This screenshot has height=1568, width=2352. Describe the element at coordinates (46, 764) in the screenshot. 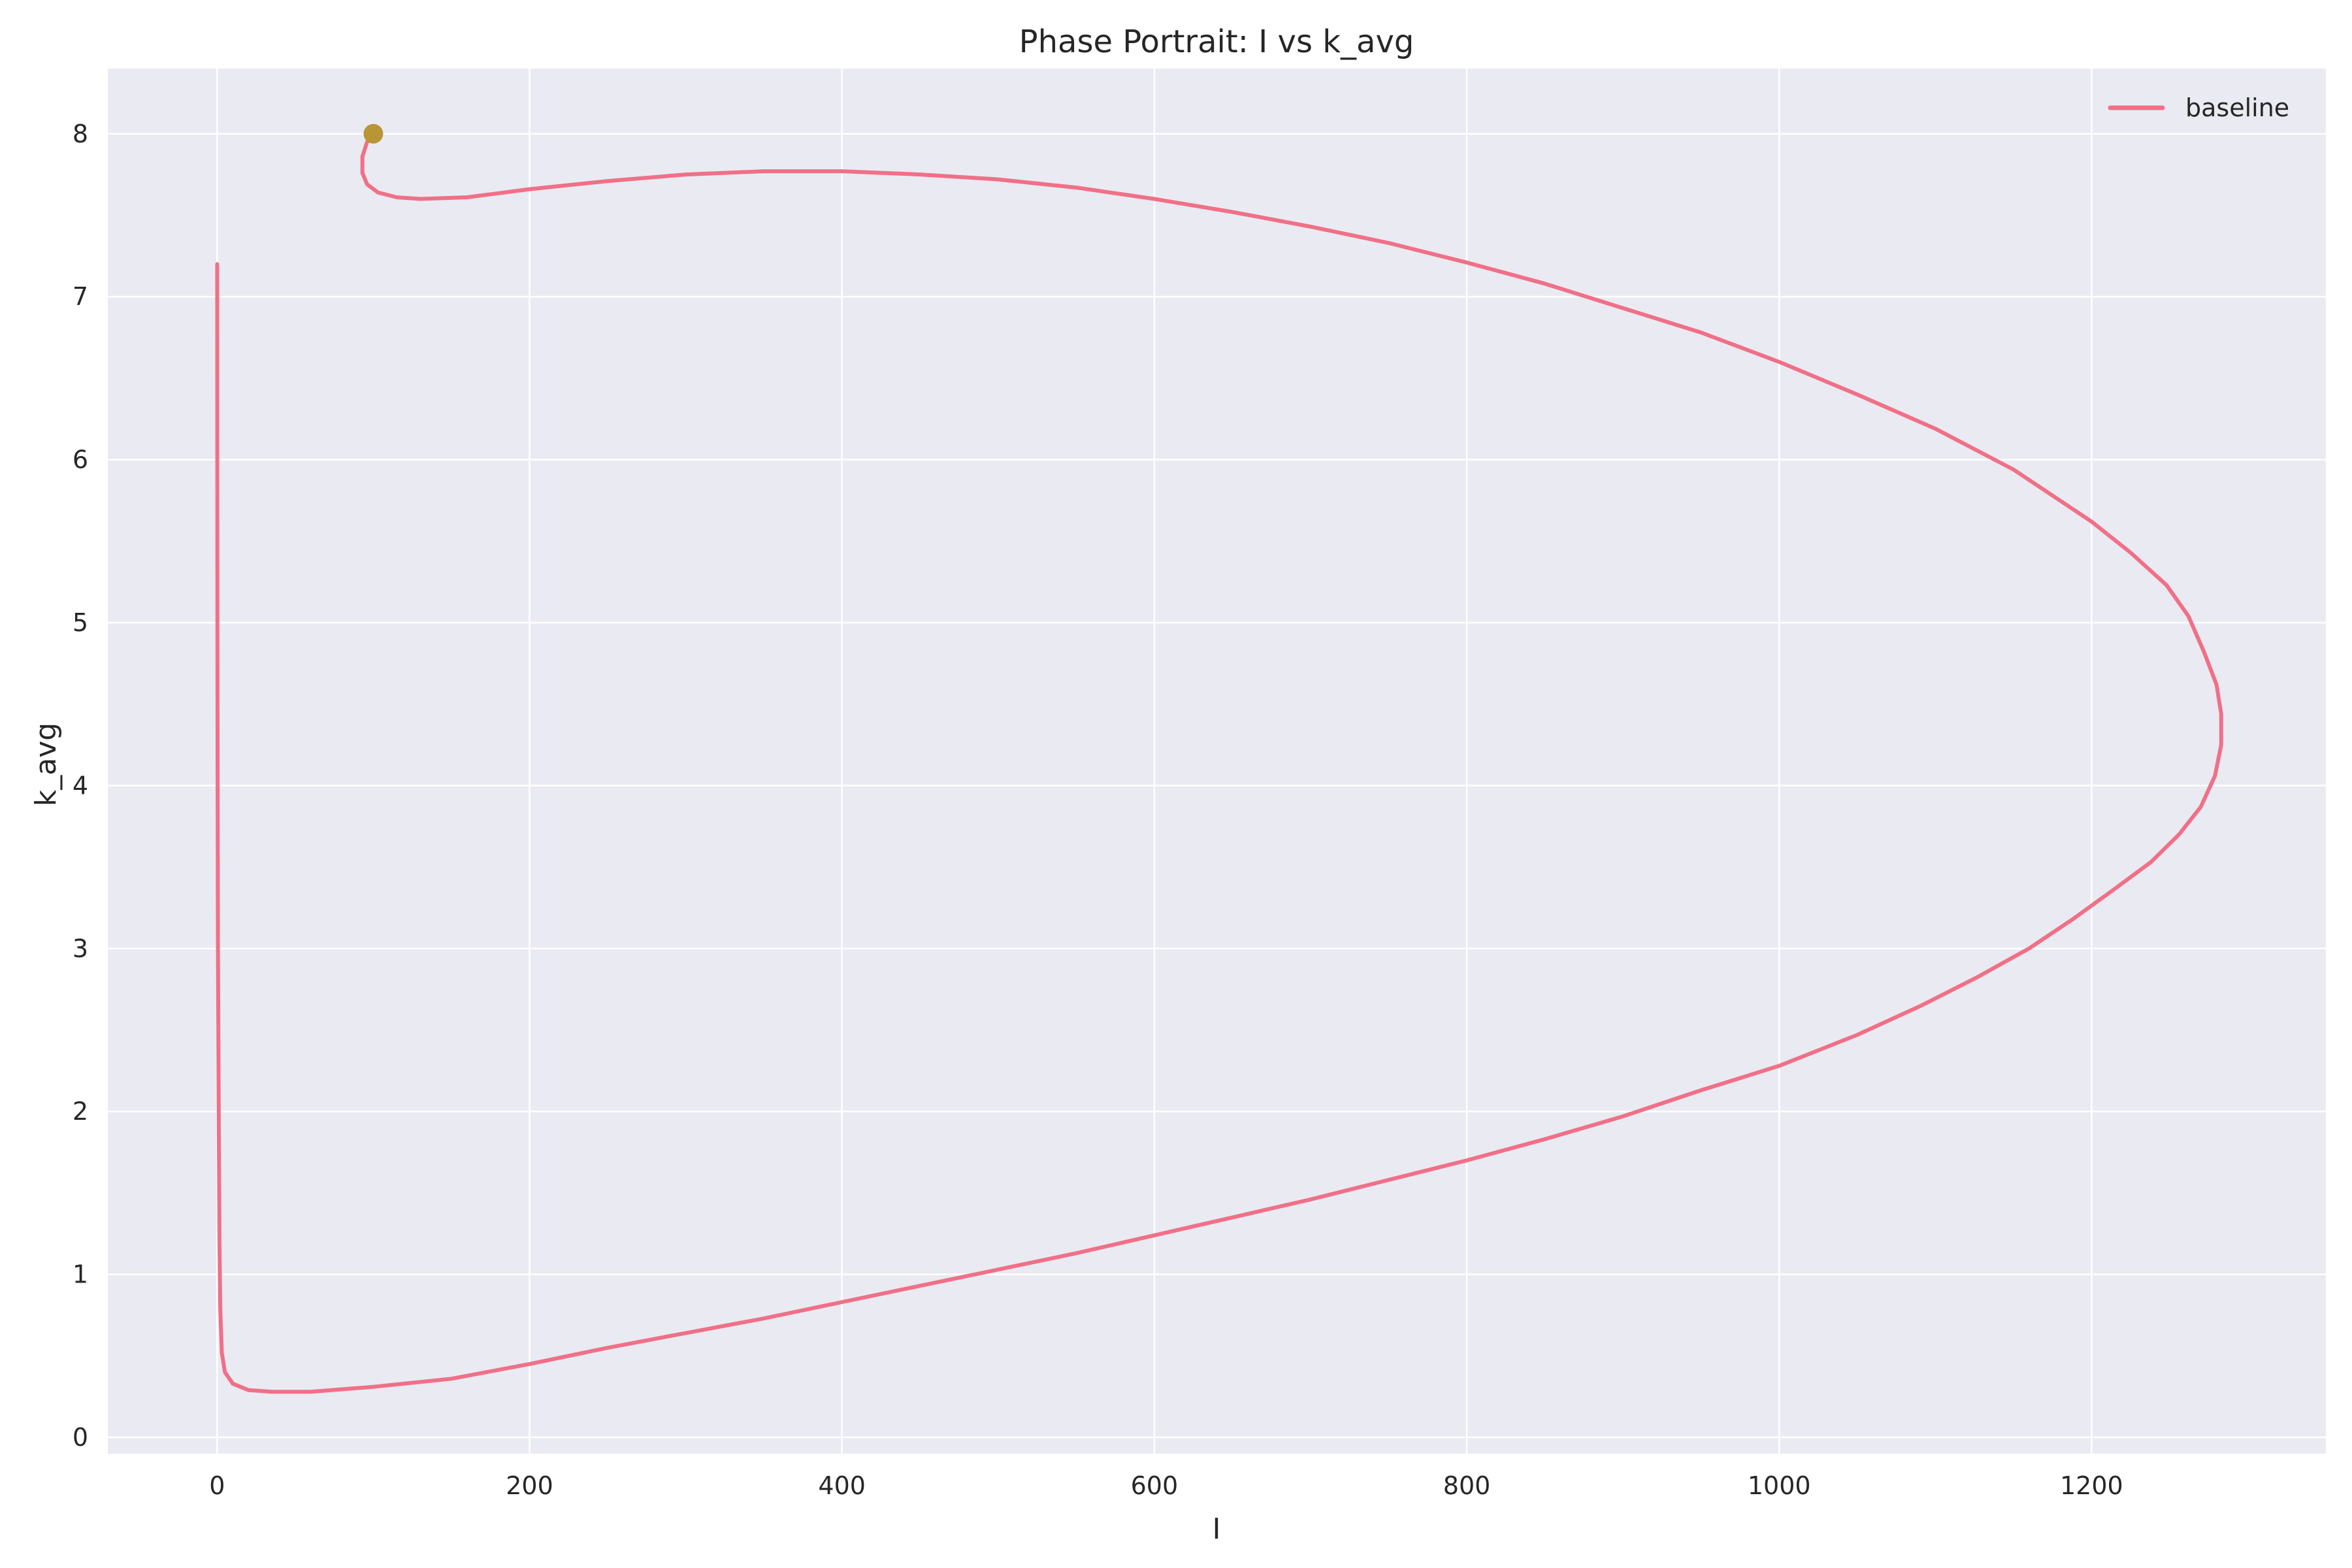

I see `y-axis-title: k_avg` at that location.